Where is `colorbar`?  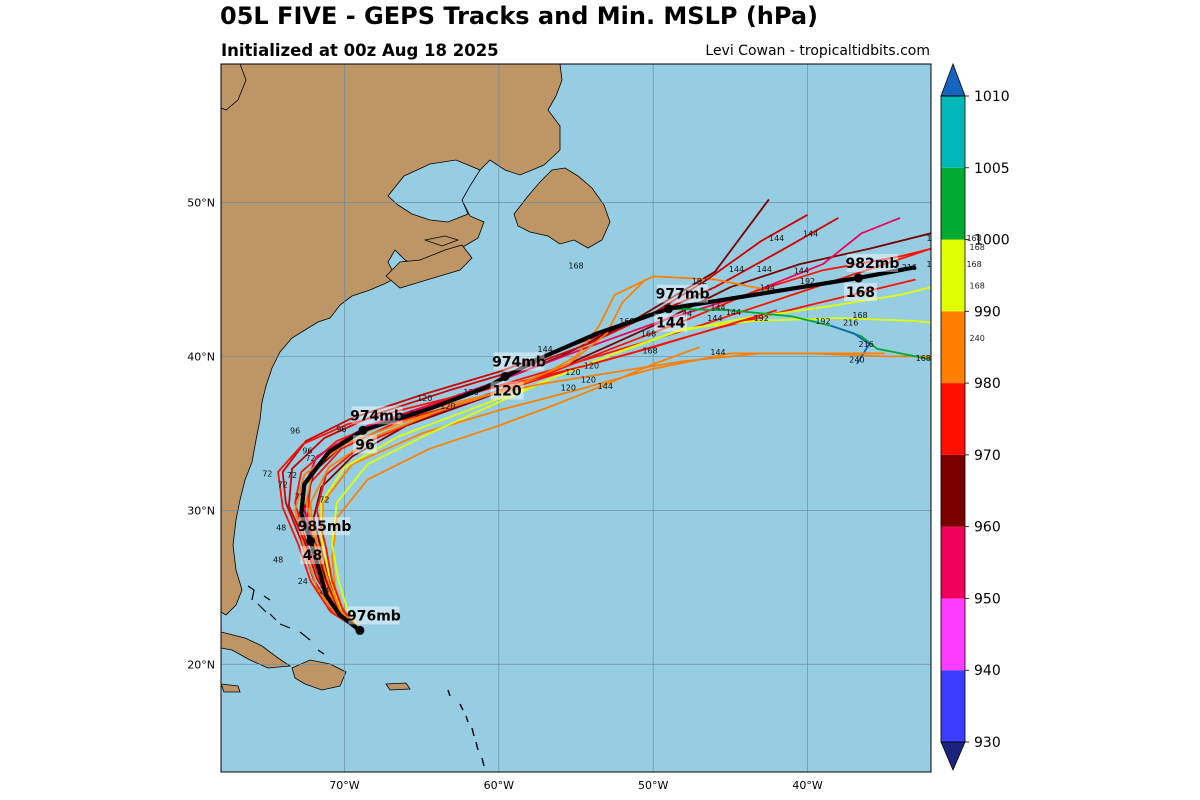 colorbar is located at coordinates (953, 417).